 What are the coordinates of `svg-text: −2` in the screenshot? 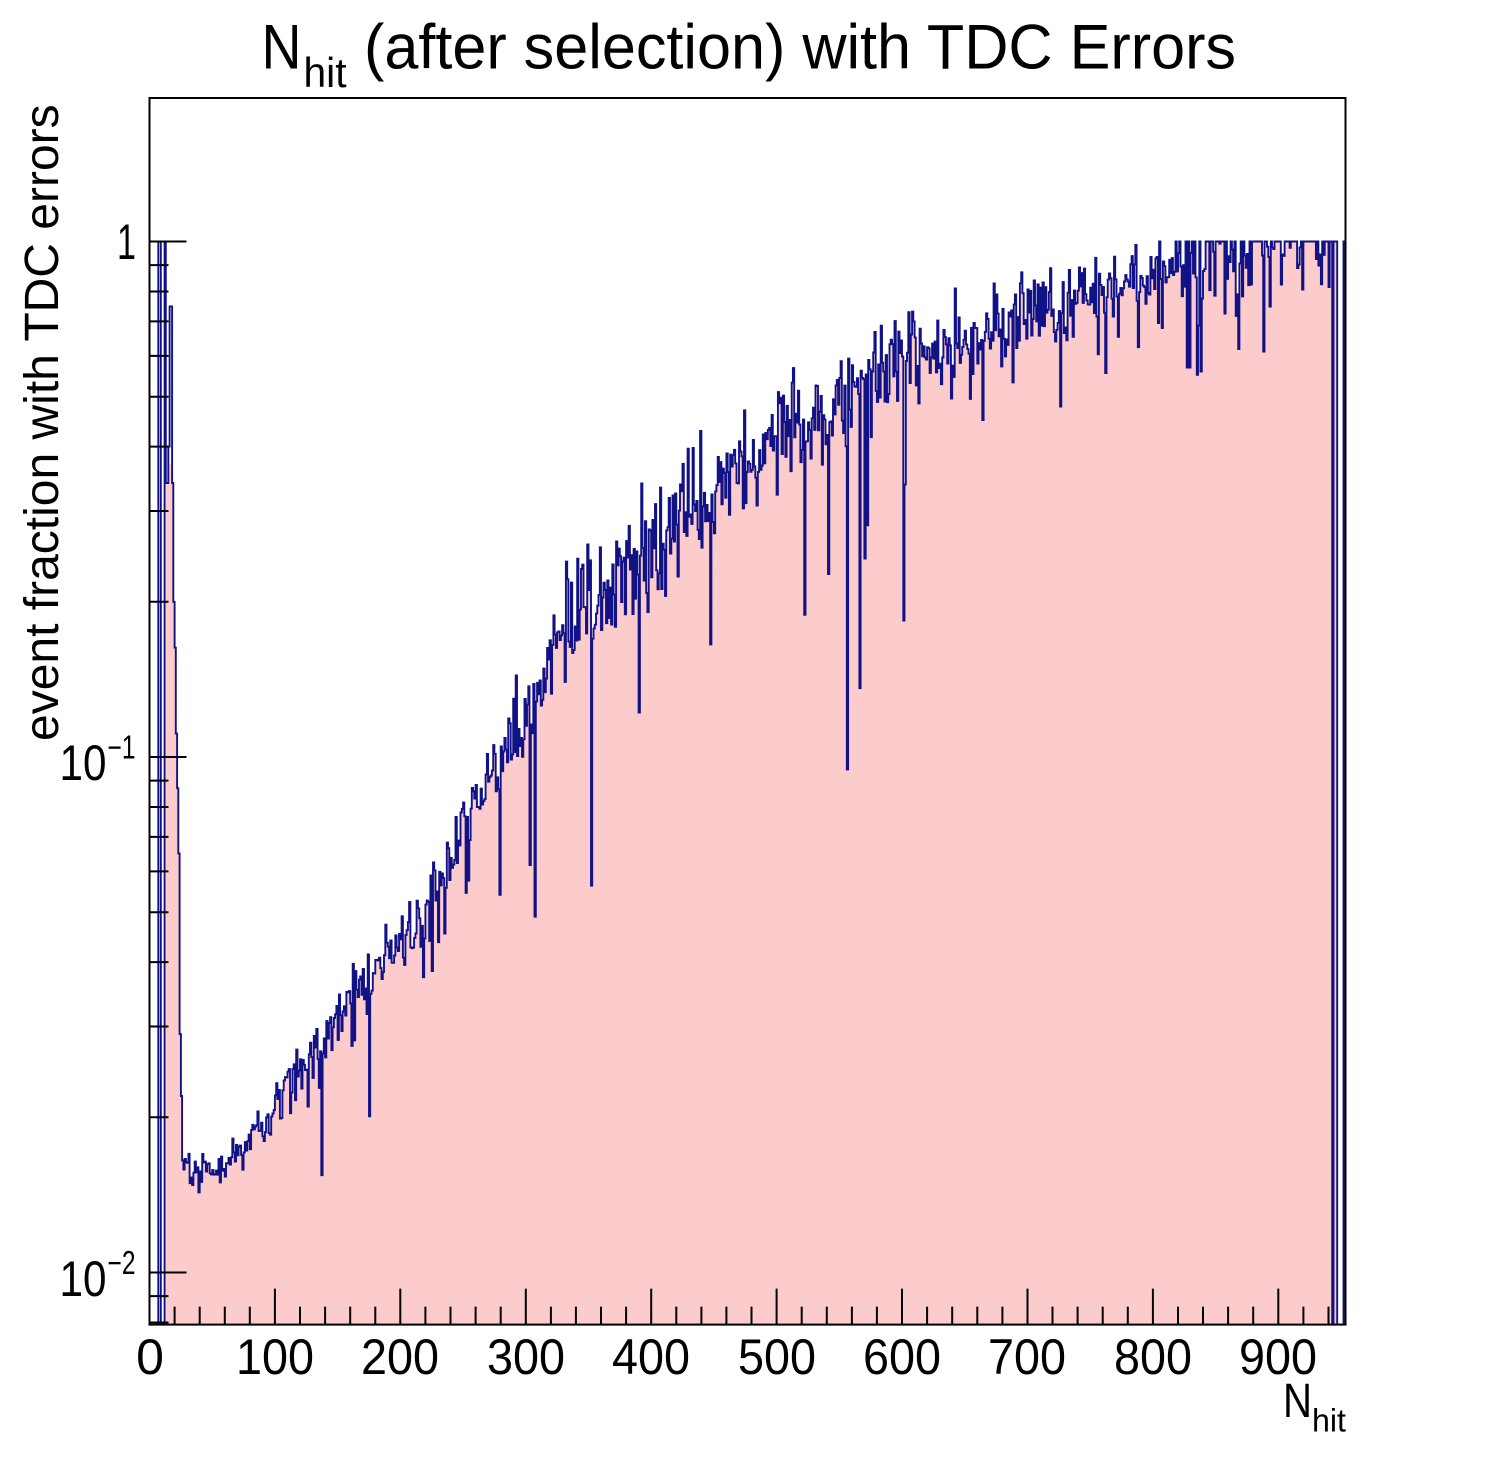 It's located at (122, 1262).